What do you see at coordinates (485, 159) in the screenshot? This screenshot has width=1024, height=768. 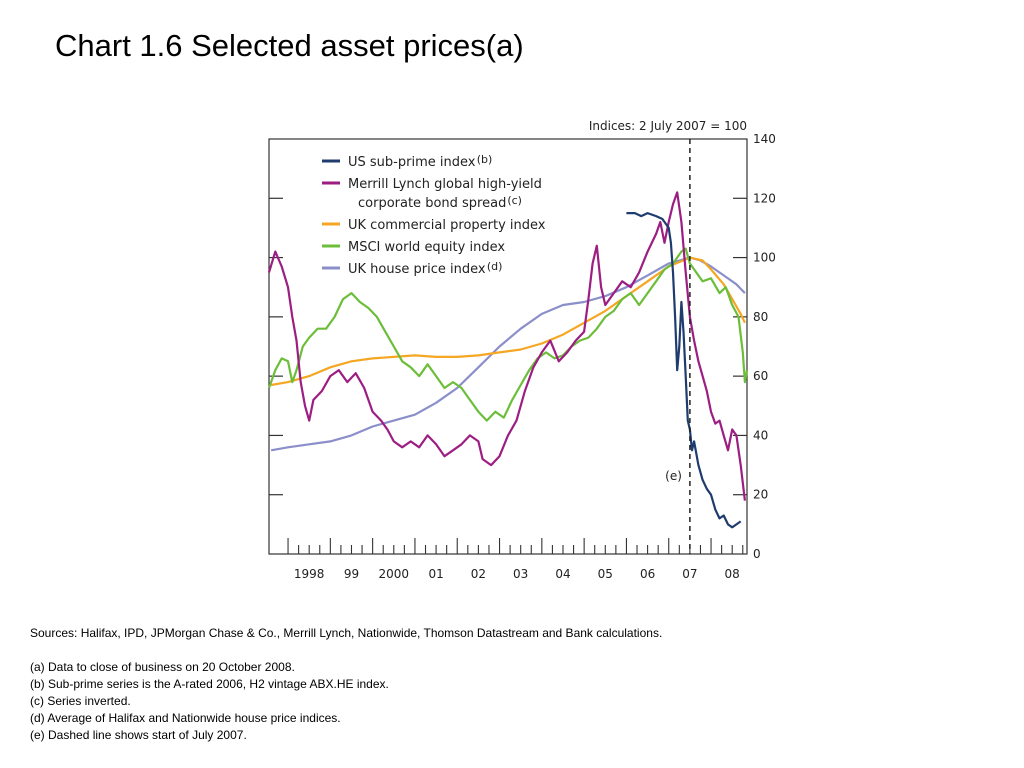 I see `legend-note: (b)` at bounding box center [485, 159].